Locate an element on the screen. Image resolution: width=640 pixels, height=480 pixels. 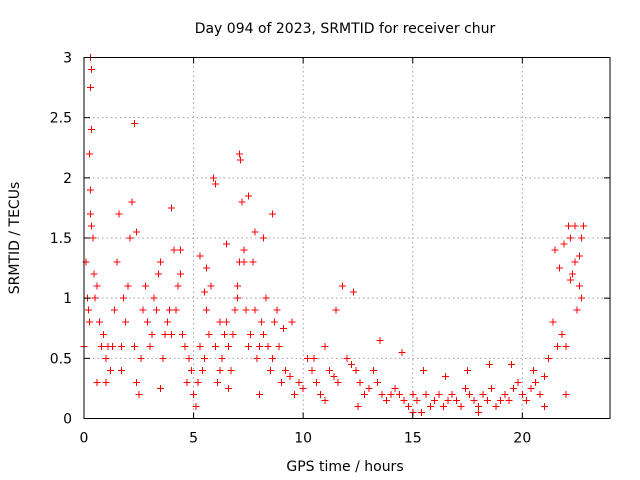
x-tick-label: 5 is located at coordinates (193, 439).